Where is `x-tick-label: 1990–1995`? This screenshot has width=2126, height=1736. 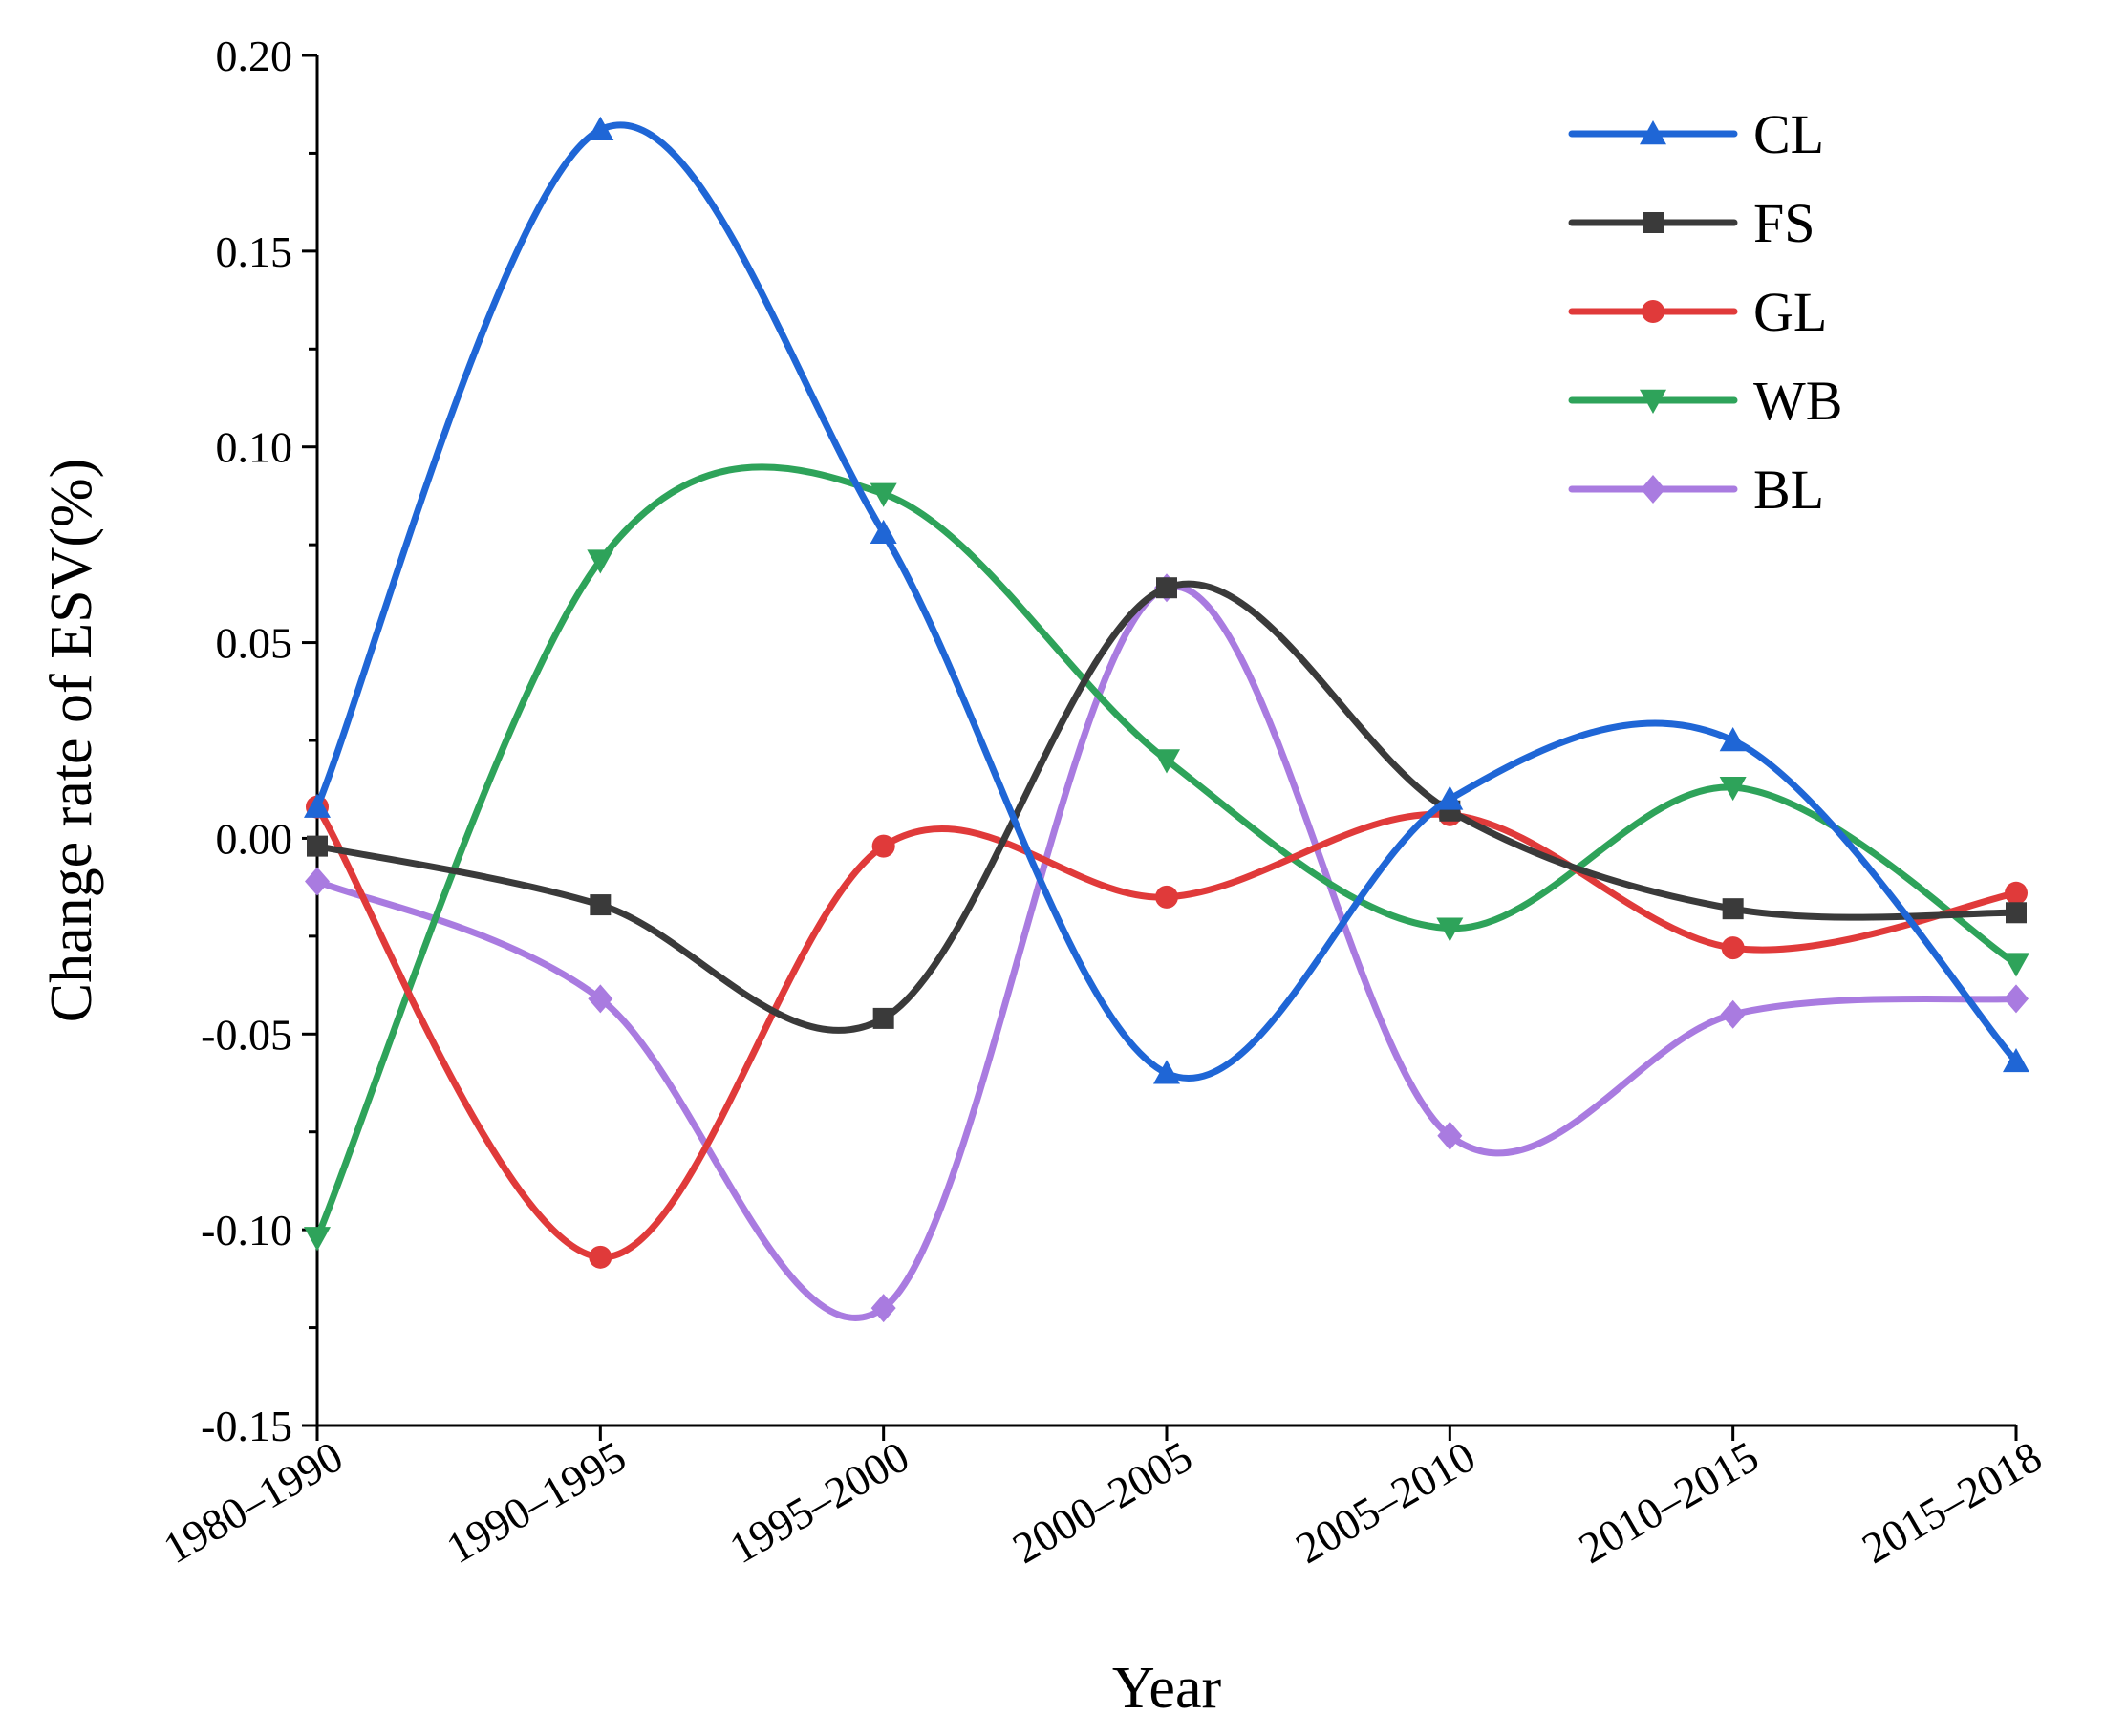
x-tick-label: 1990–1995 is located at coordinates (536, 1502).